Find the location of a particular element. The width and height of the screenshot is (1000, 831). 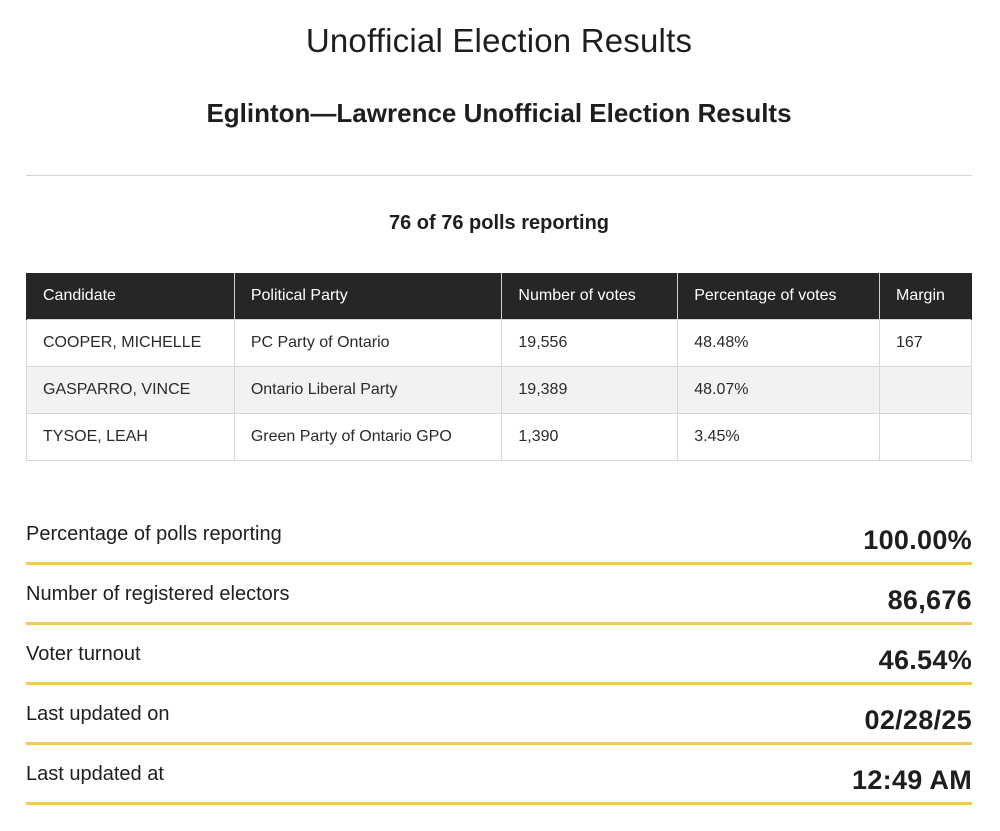

stat-value: 86,676 is located at coordinates (929, 600).